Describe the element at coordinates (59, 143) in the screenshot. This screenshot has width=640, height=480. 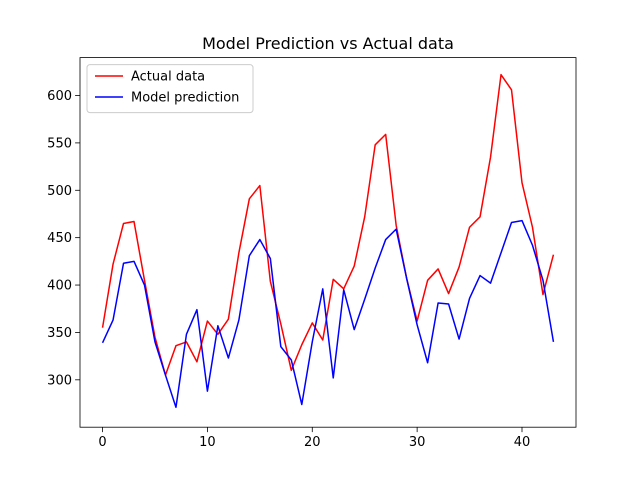
I see `y-tick-label: 550` at that location.